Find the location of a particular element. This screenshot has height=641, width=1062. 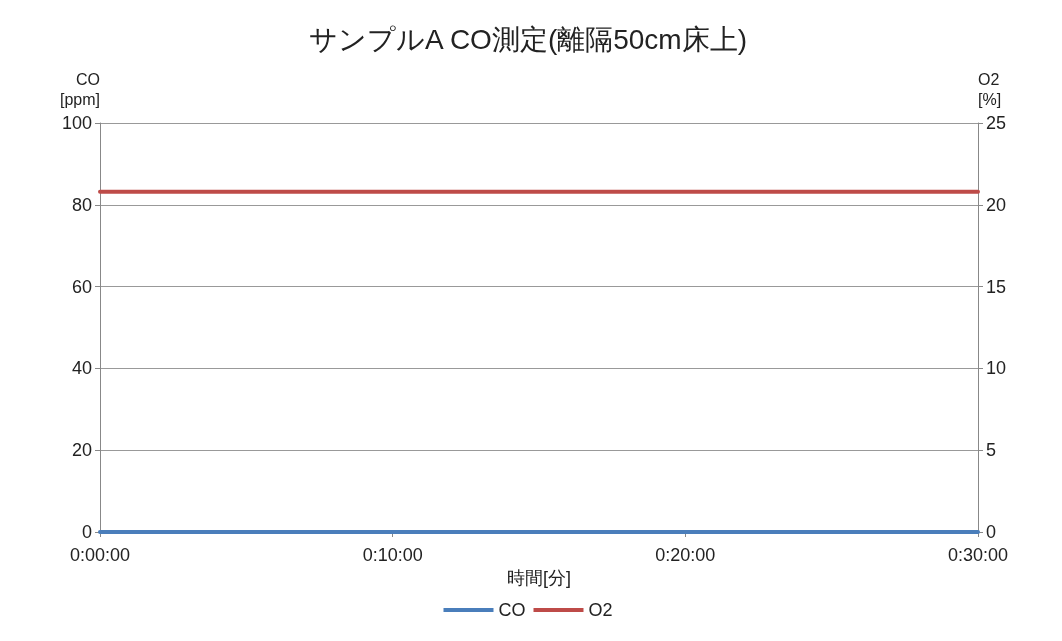

x-tick-label: 0:20:00 is located at coordinates (685, 555).